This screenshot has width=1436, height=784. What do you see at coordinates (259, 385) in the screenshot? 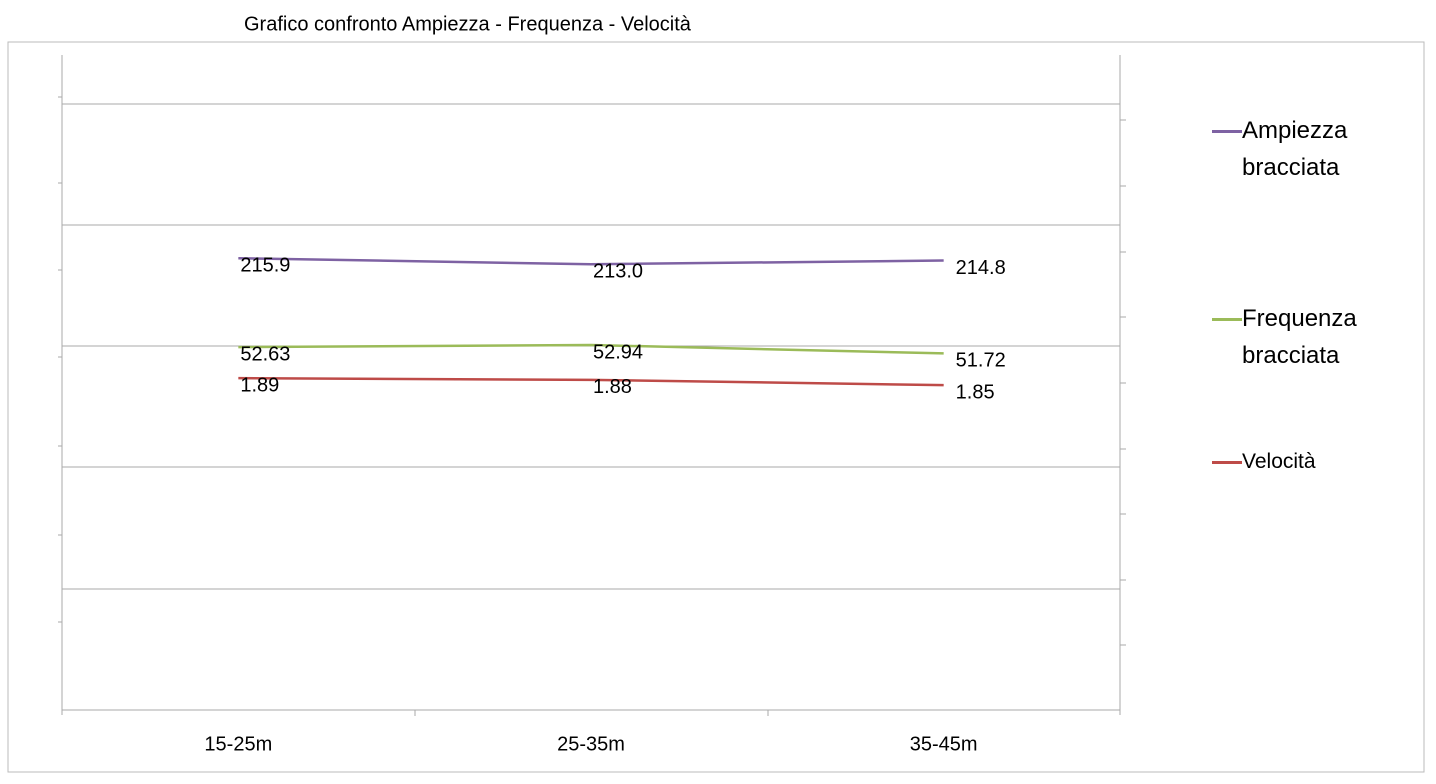
I see `data-label: 1.89` at bounding box center [259, 385].